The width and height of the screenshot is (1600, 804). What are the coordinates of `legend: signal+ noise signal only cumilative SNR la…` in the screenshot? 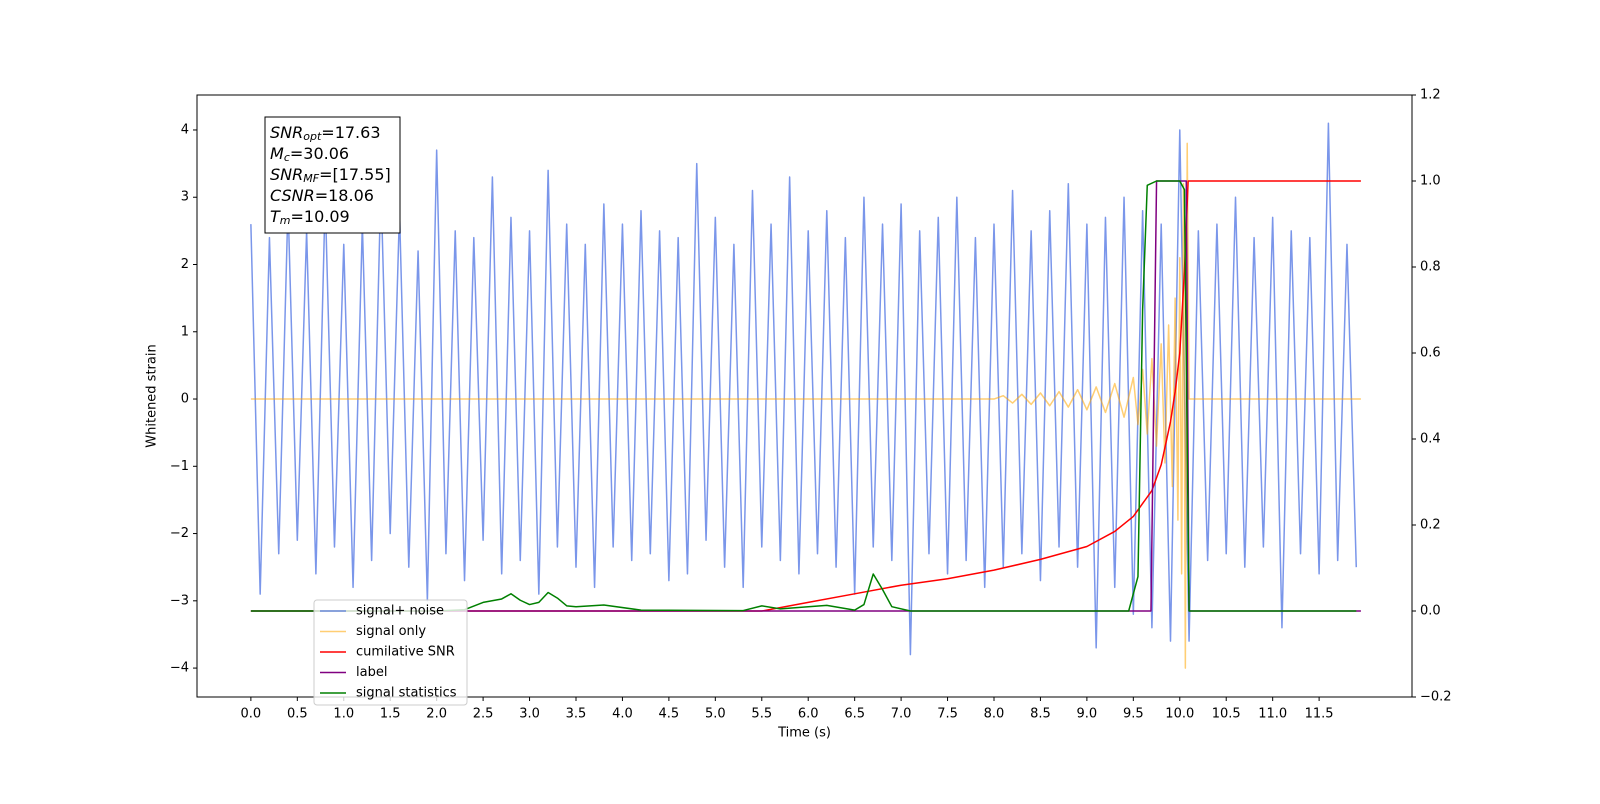 It's located at (390, 652).